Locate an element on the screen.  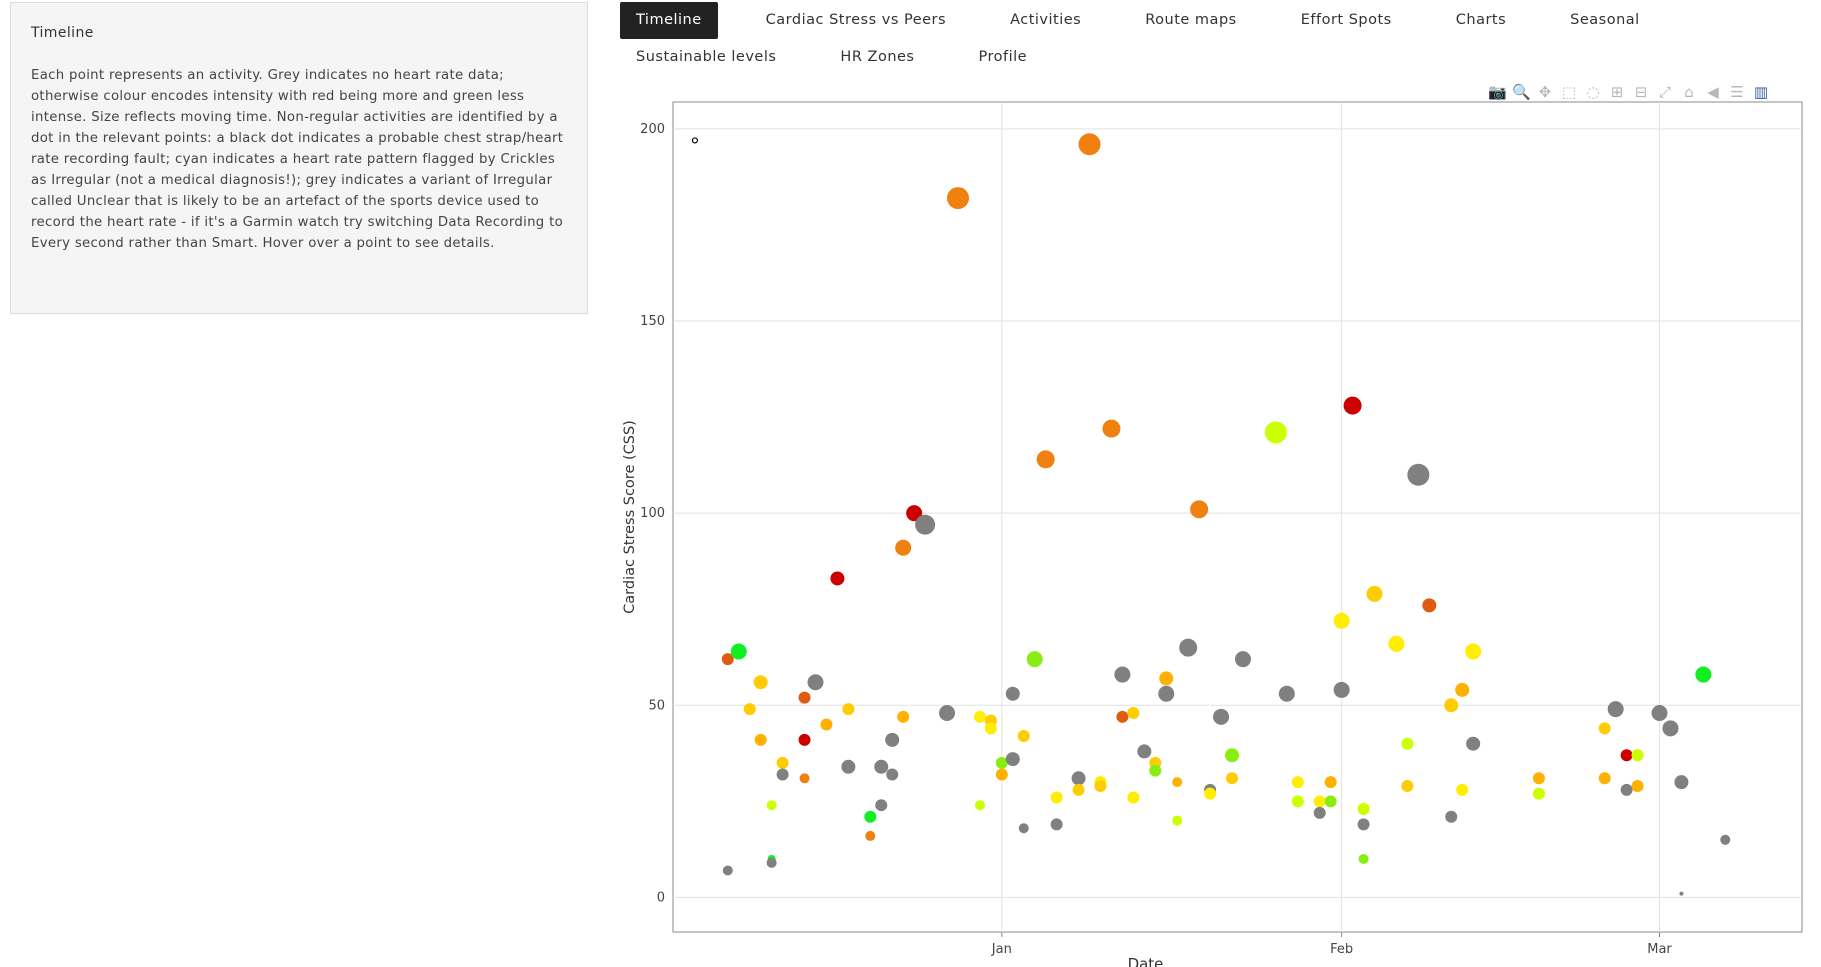
tab-profile: Profile is located at coordinates (1003, 57).